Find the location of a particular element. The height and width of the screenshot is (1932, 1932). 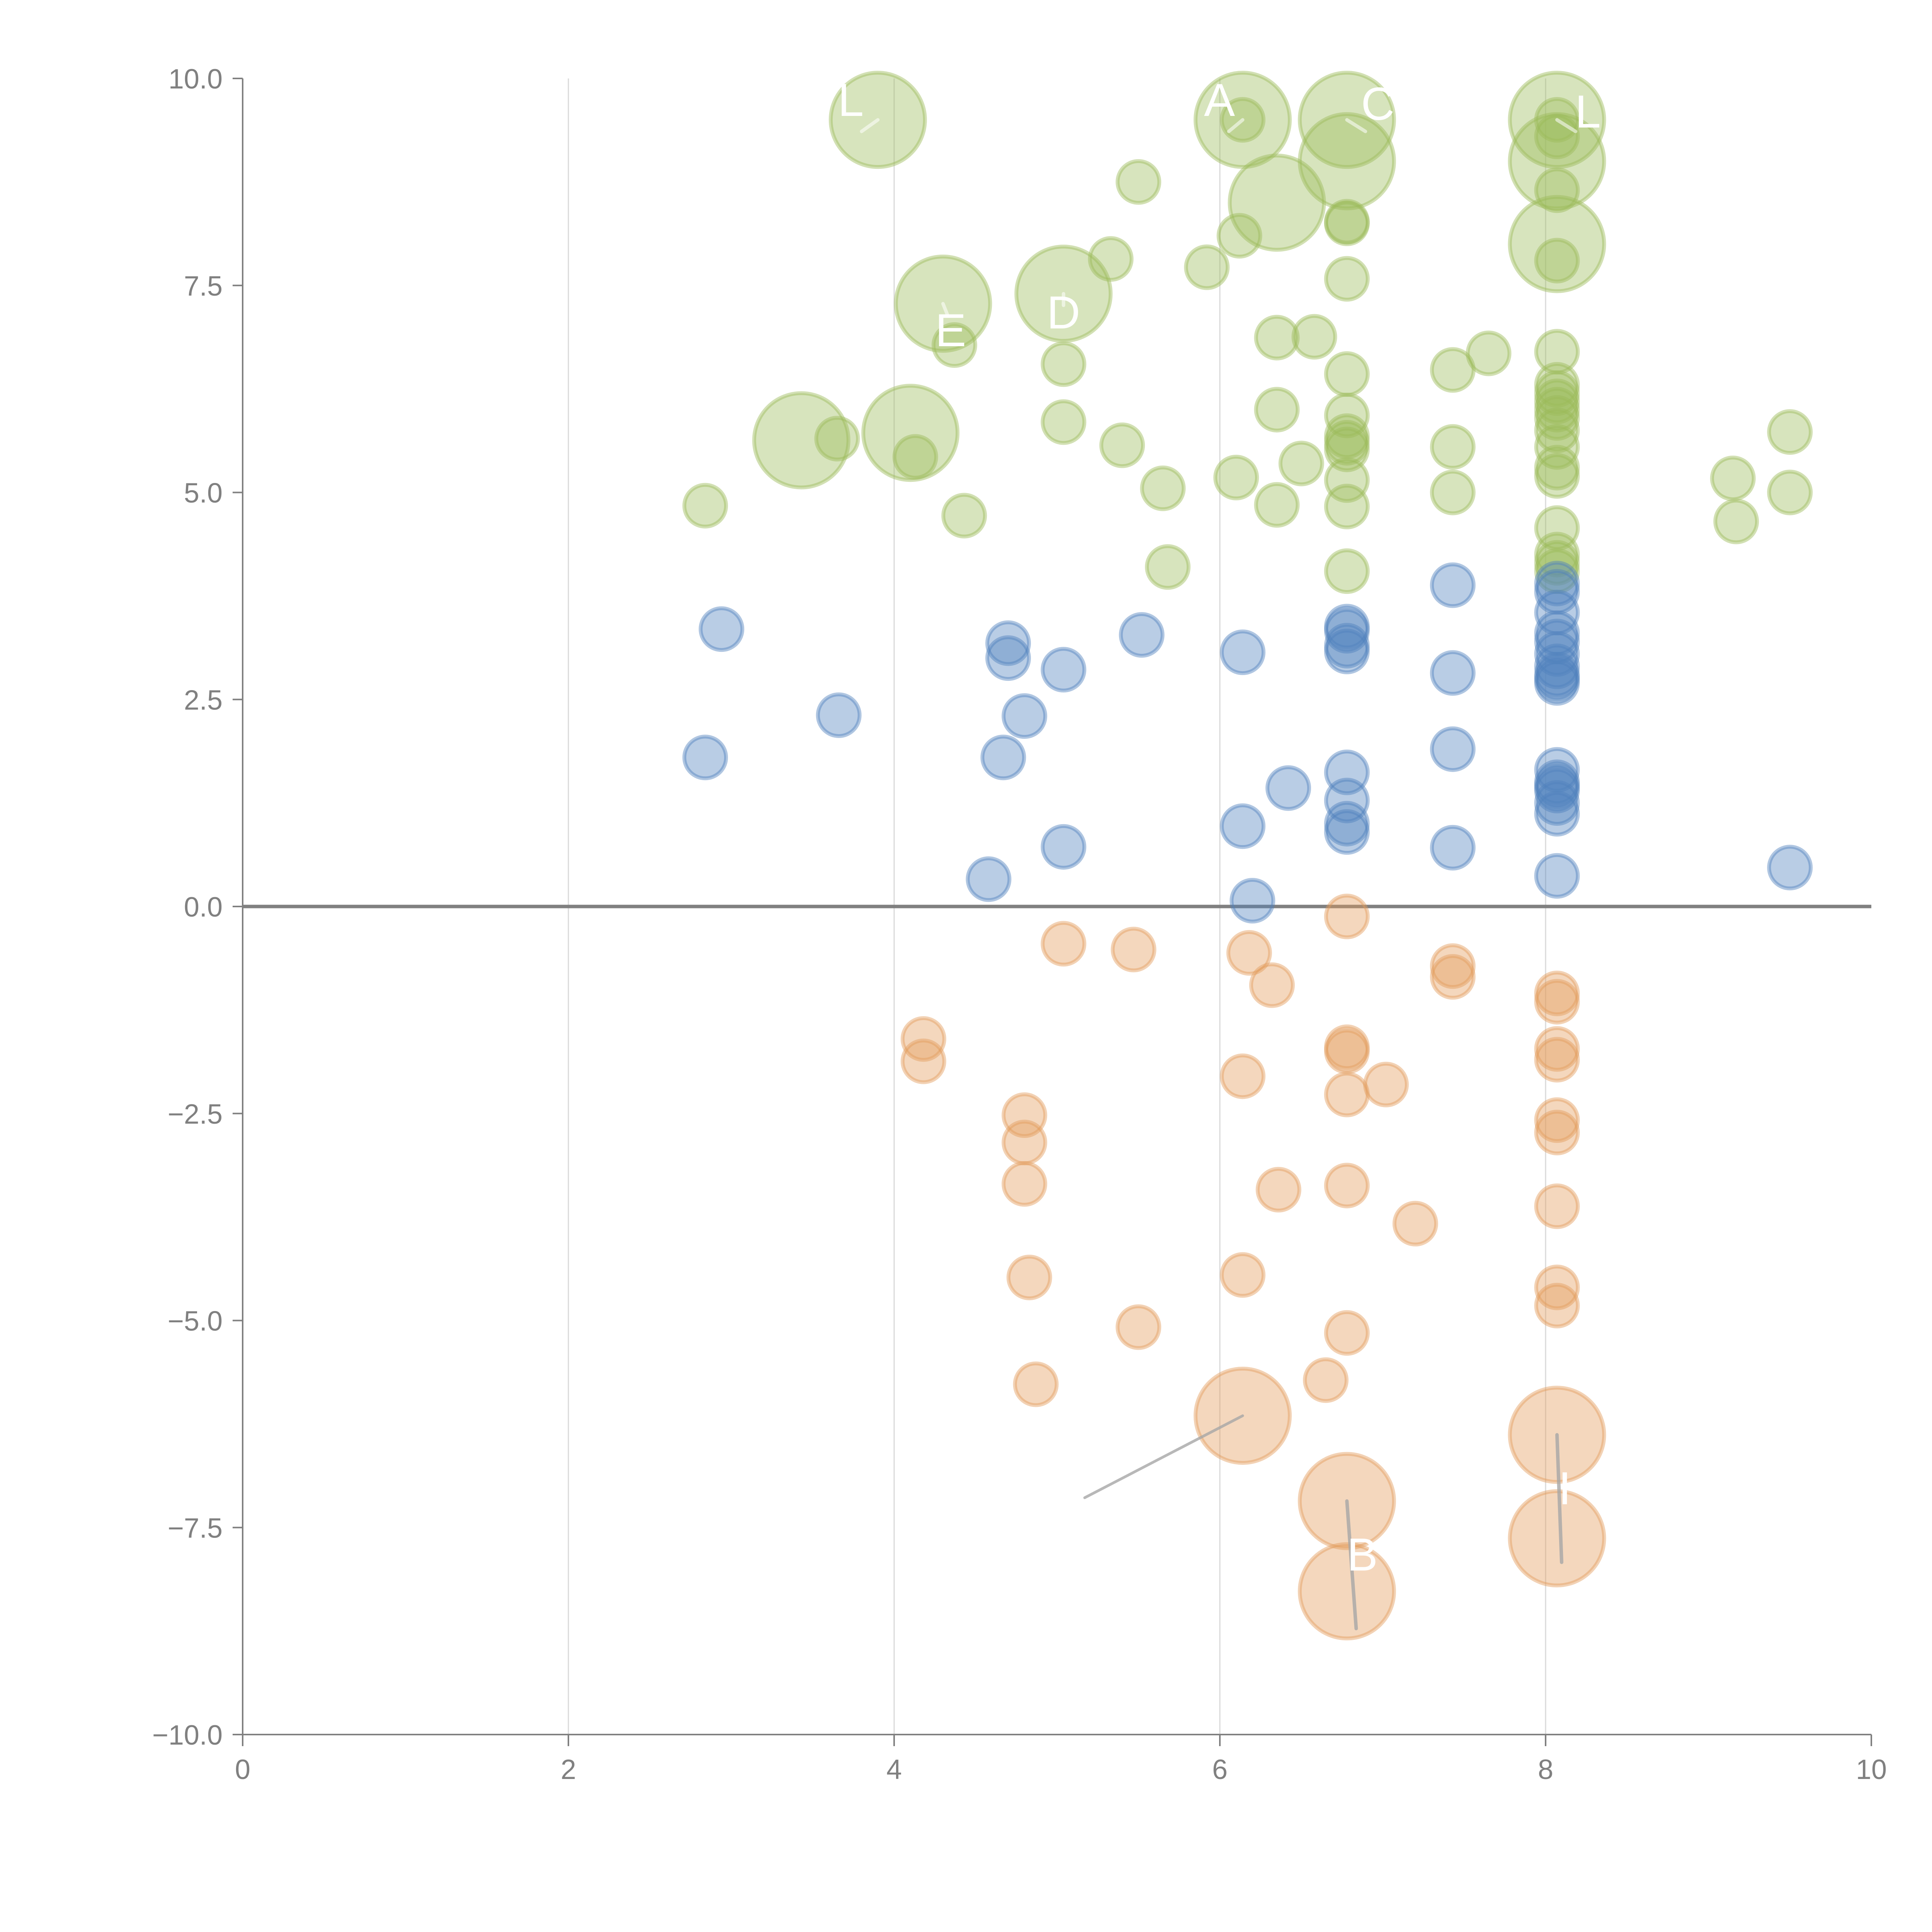

annotation-label: D is located at coordinates (1063, 312).